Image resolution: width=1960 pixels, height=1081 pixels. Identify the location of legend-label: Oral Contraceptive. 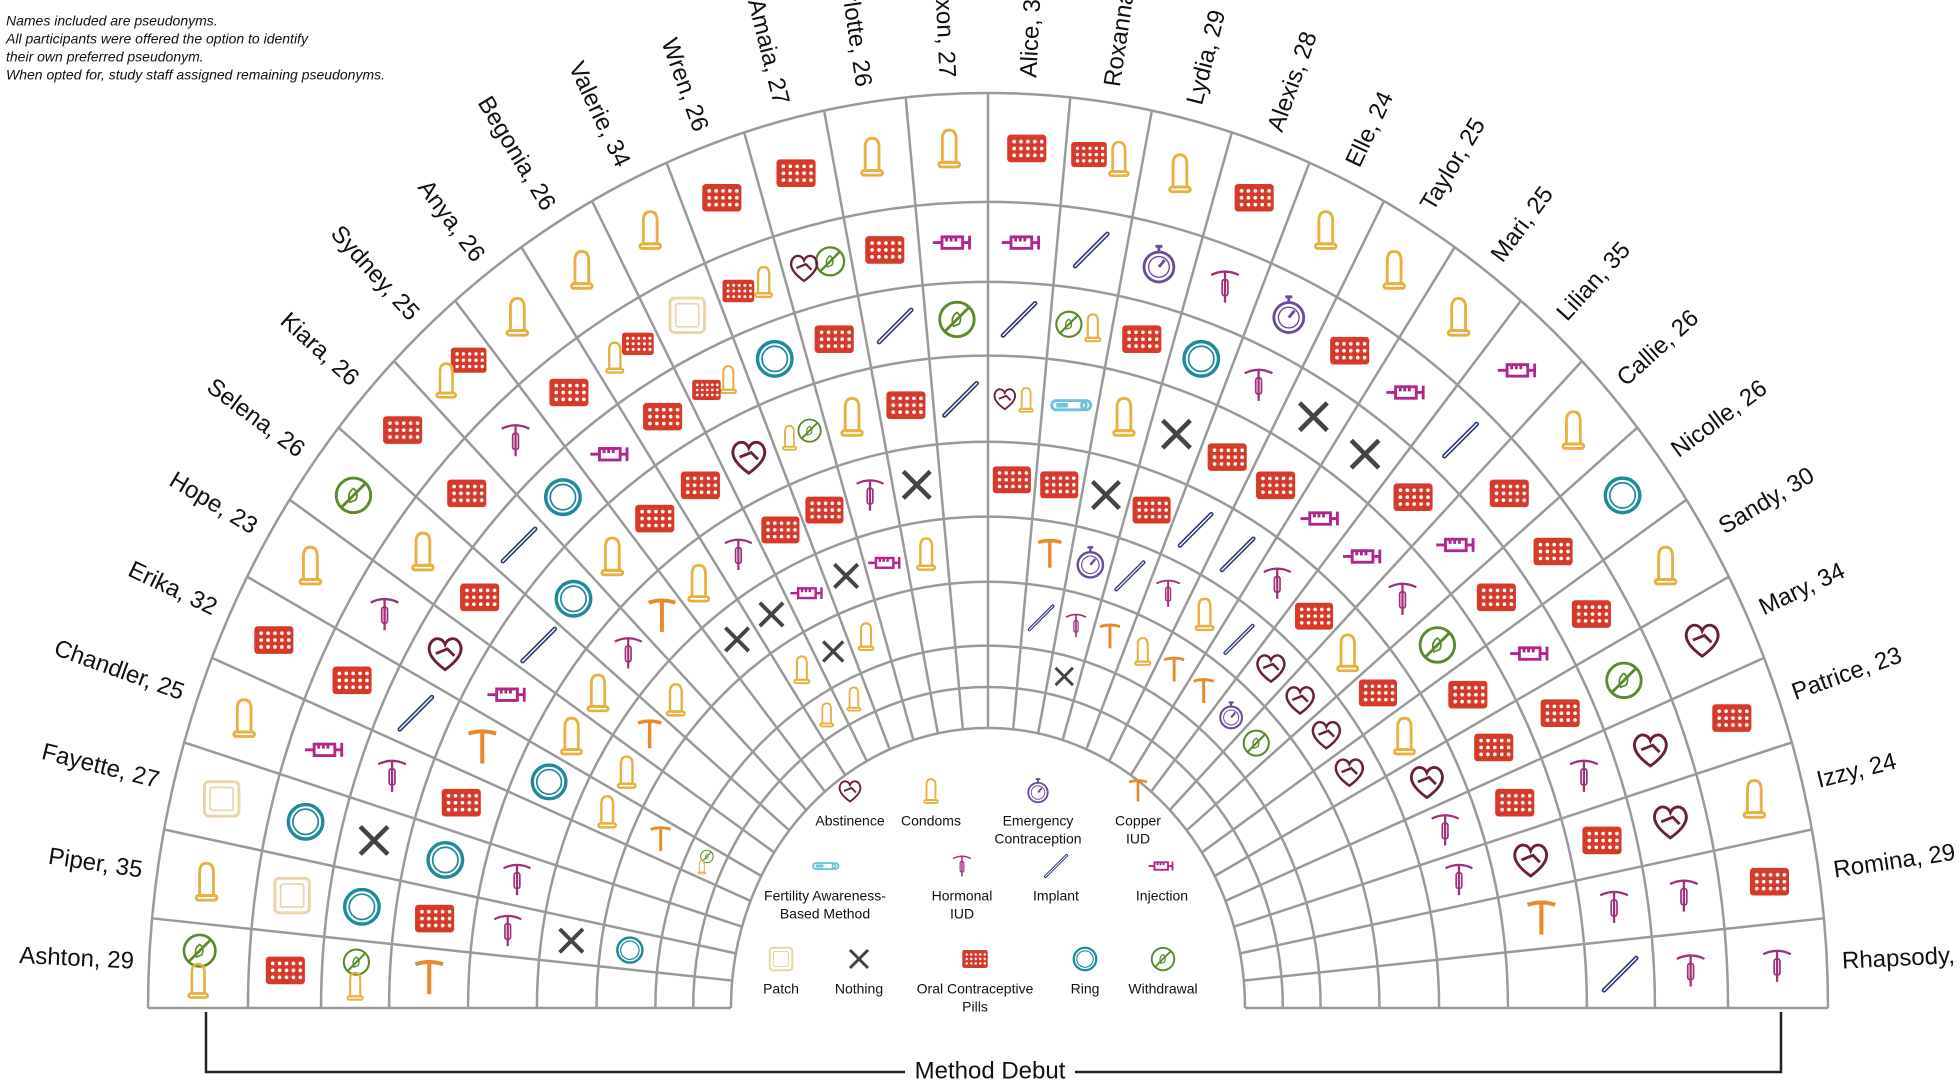
(975, 989).